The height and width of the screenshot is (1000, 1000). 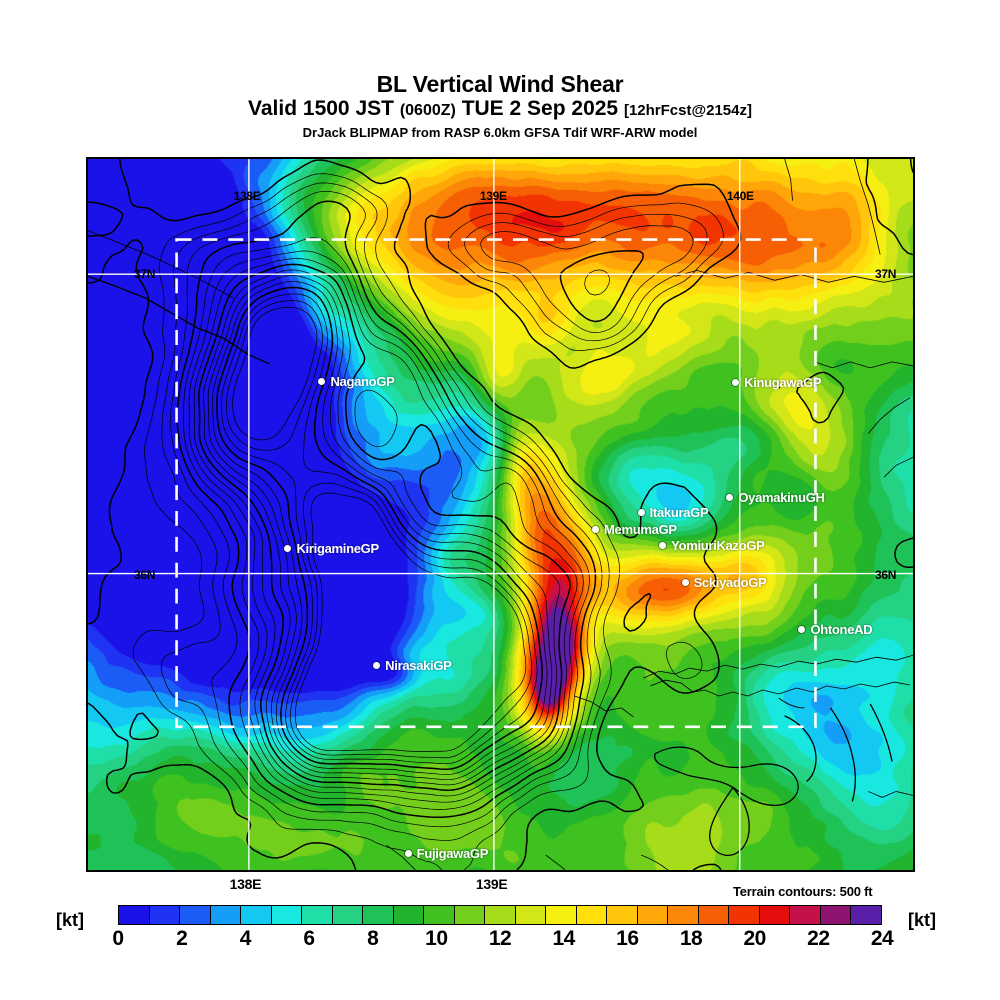 I want to click on station-label: SckiyadoGP, so click(x=730, y=583).